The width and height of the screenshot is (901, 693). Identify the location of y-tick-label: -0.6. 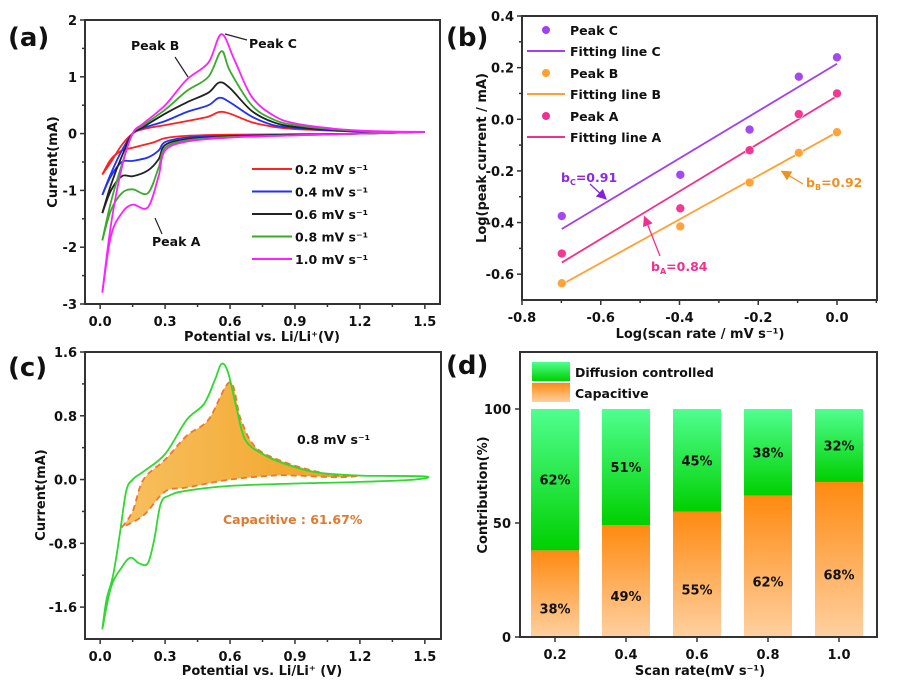
(500, 275).